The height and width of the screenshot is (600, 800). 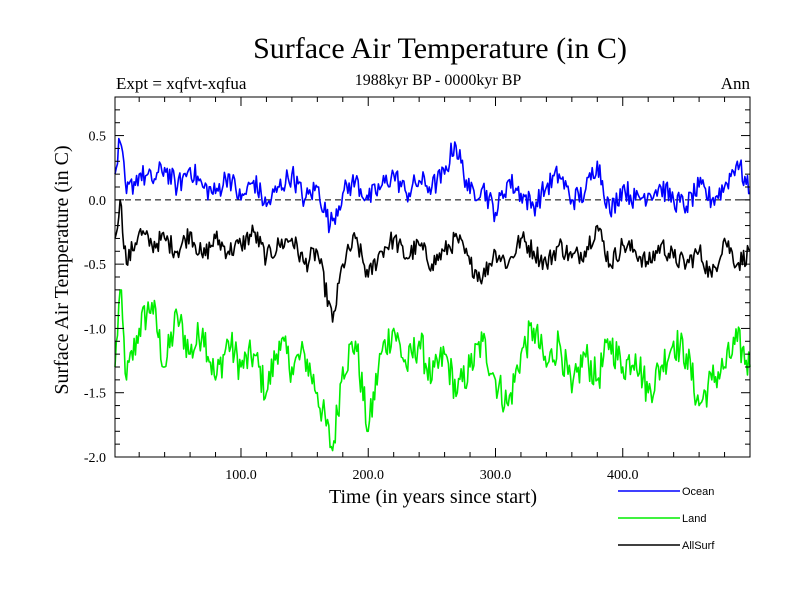 What do you see at coordinates (241, 475) in the screenshot?
I see `x-tick-label: 100.0` at bounding box center [241, 475].